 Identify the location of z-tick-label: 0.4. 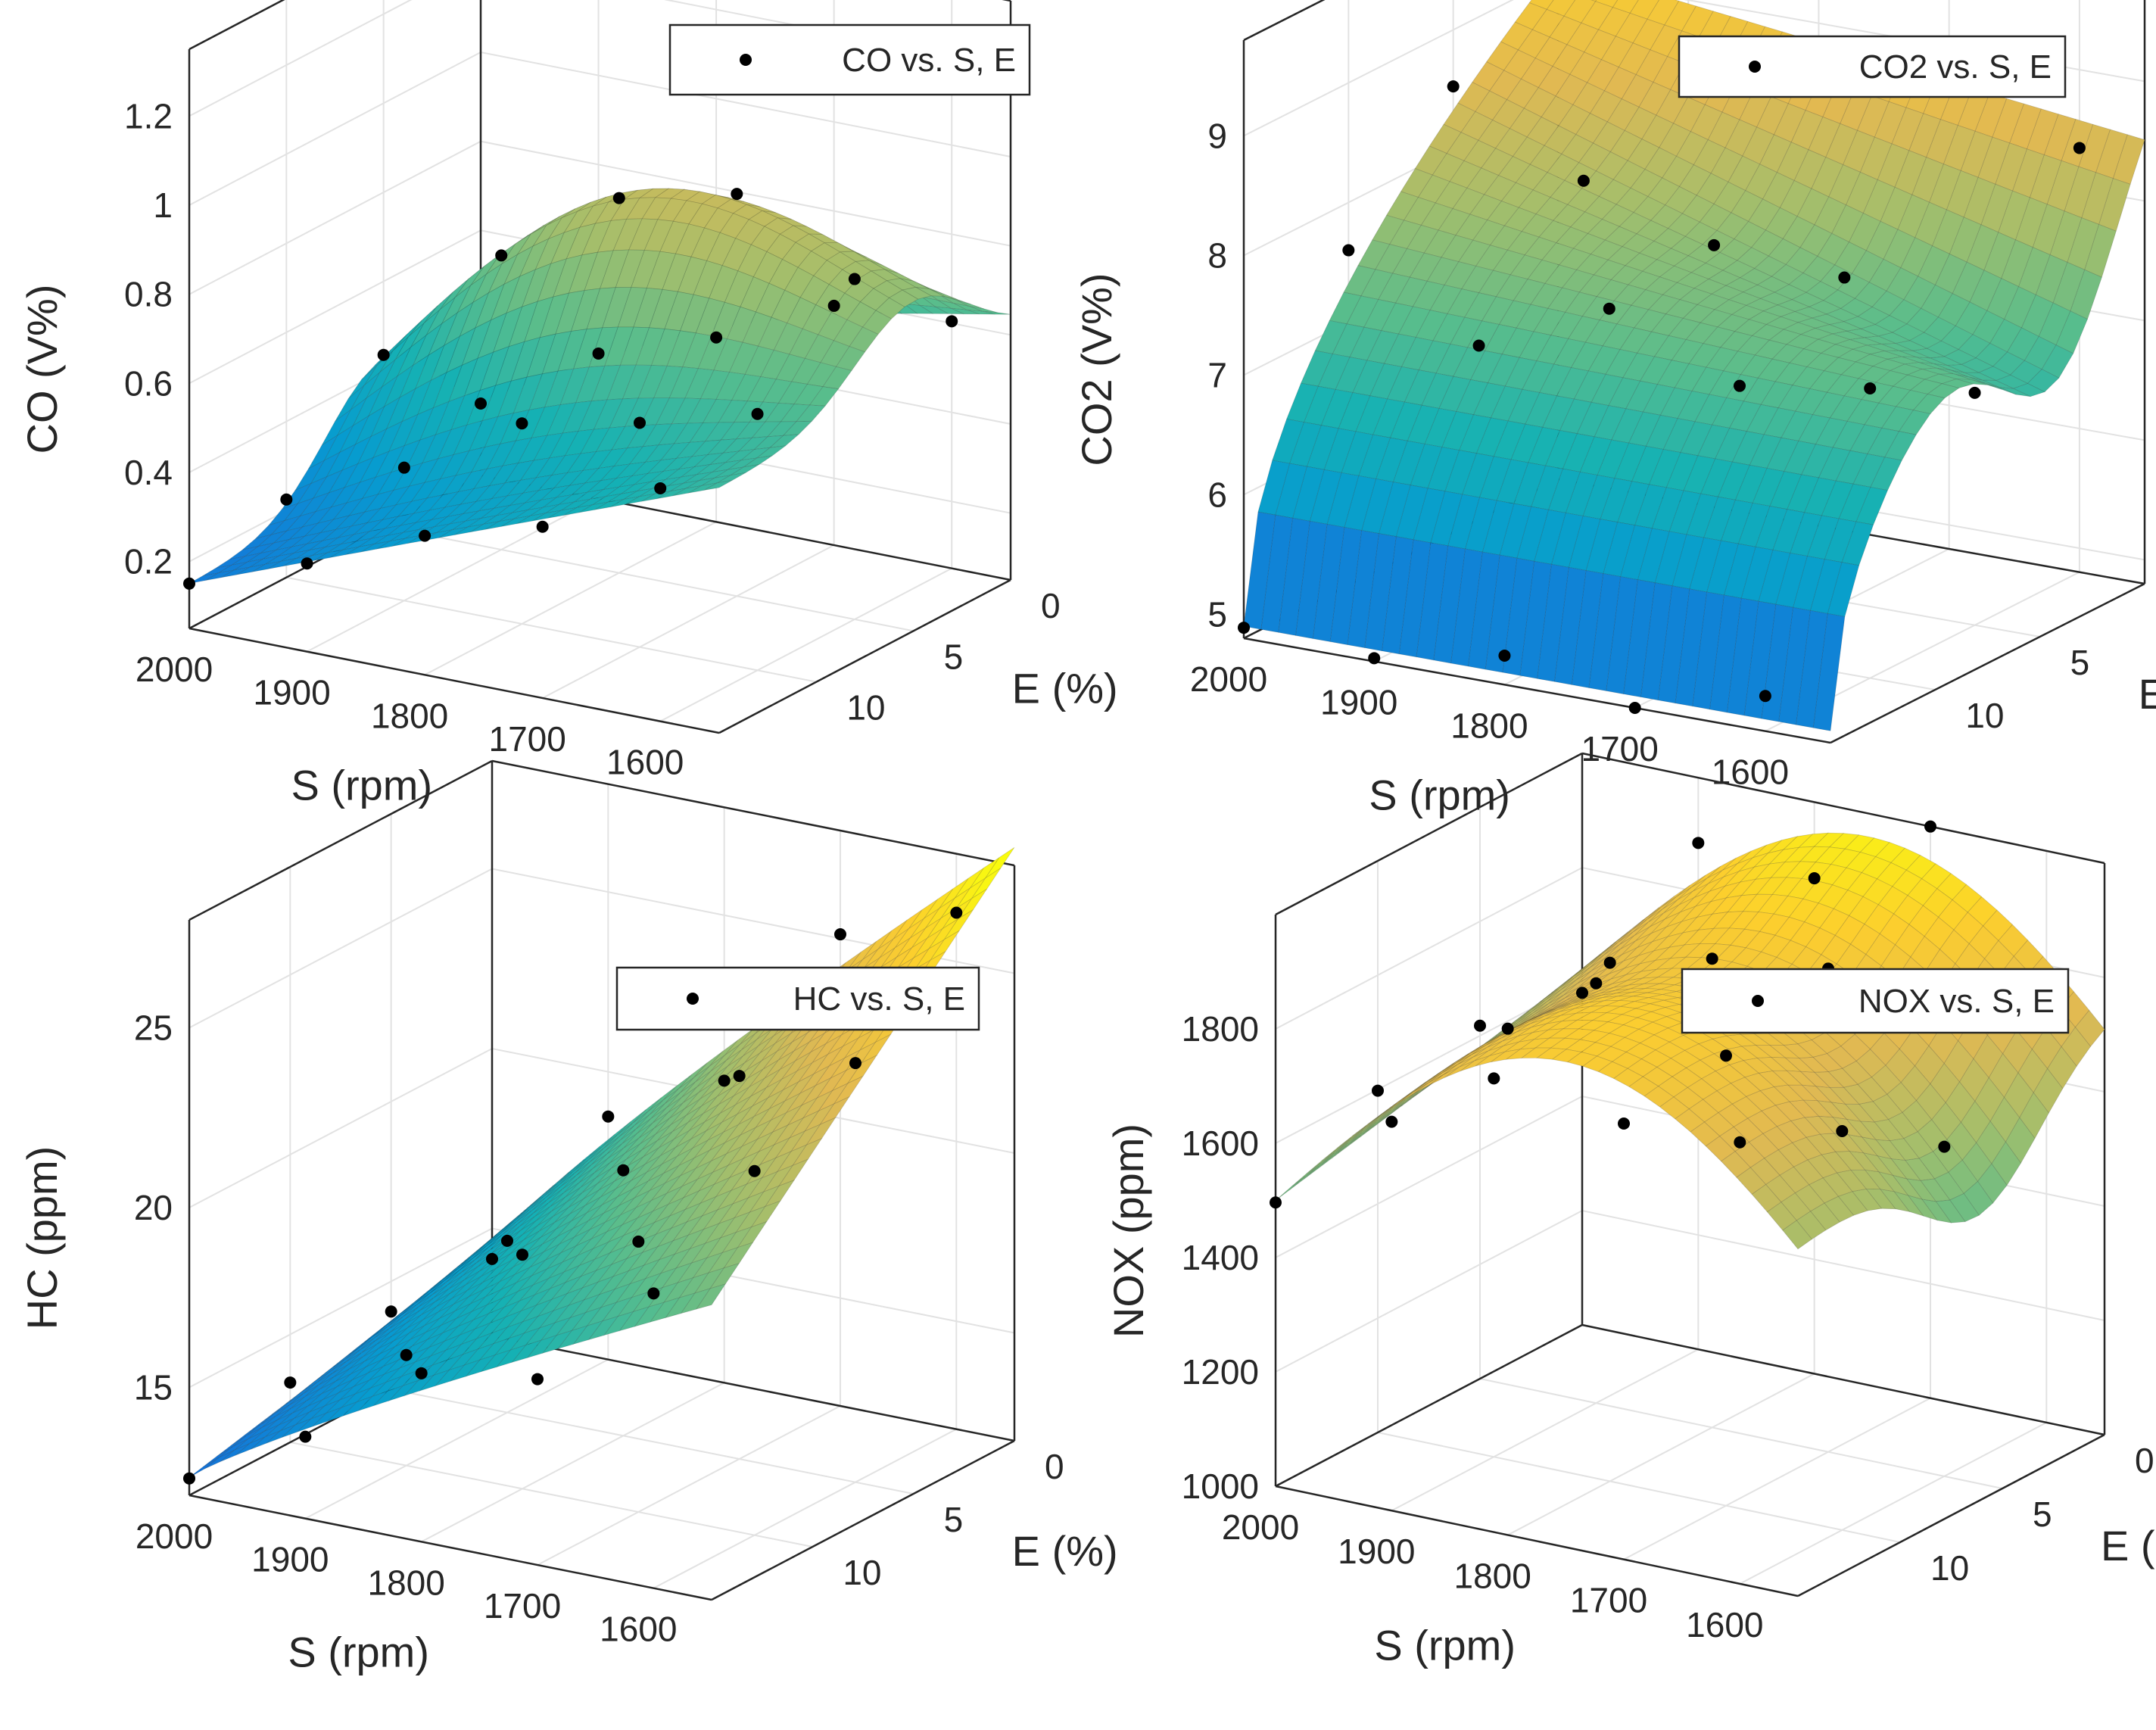
(148, 472).